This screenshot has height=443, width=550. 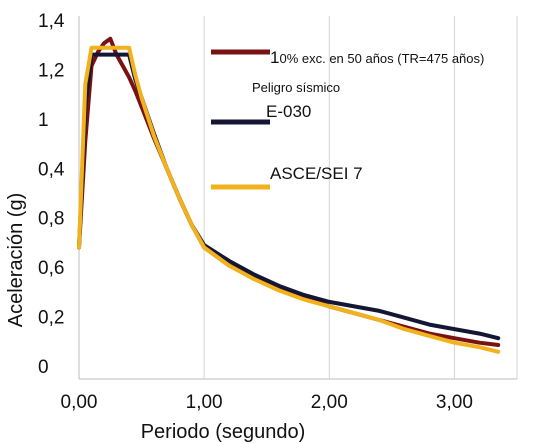 I want to click on y-tick-label: 1,4, so click(x=51, y=21).